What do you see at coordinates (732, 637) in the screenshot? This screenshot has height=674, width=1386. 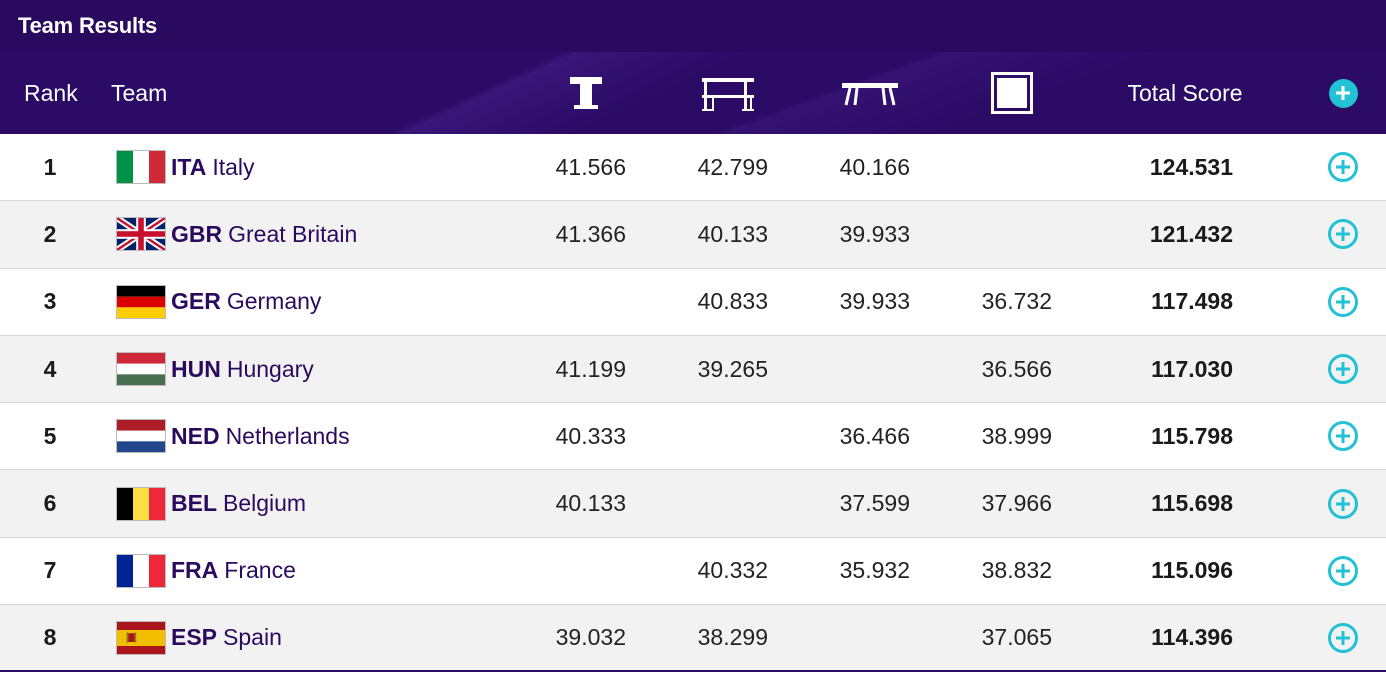 I see `bars-score: 38.299` at bounding box center [732, 637].